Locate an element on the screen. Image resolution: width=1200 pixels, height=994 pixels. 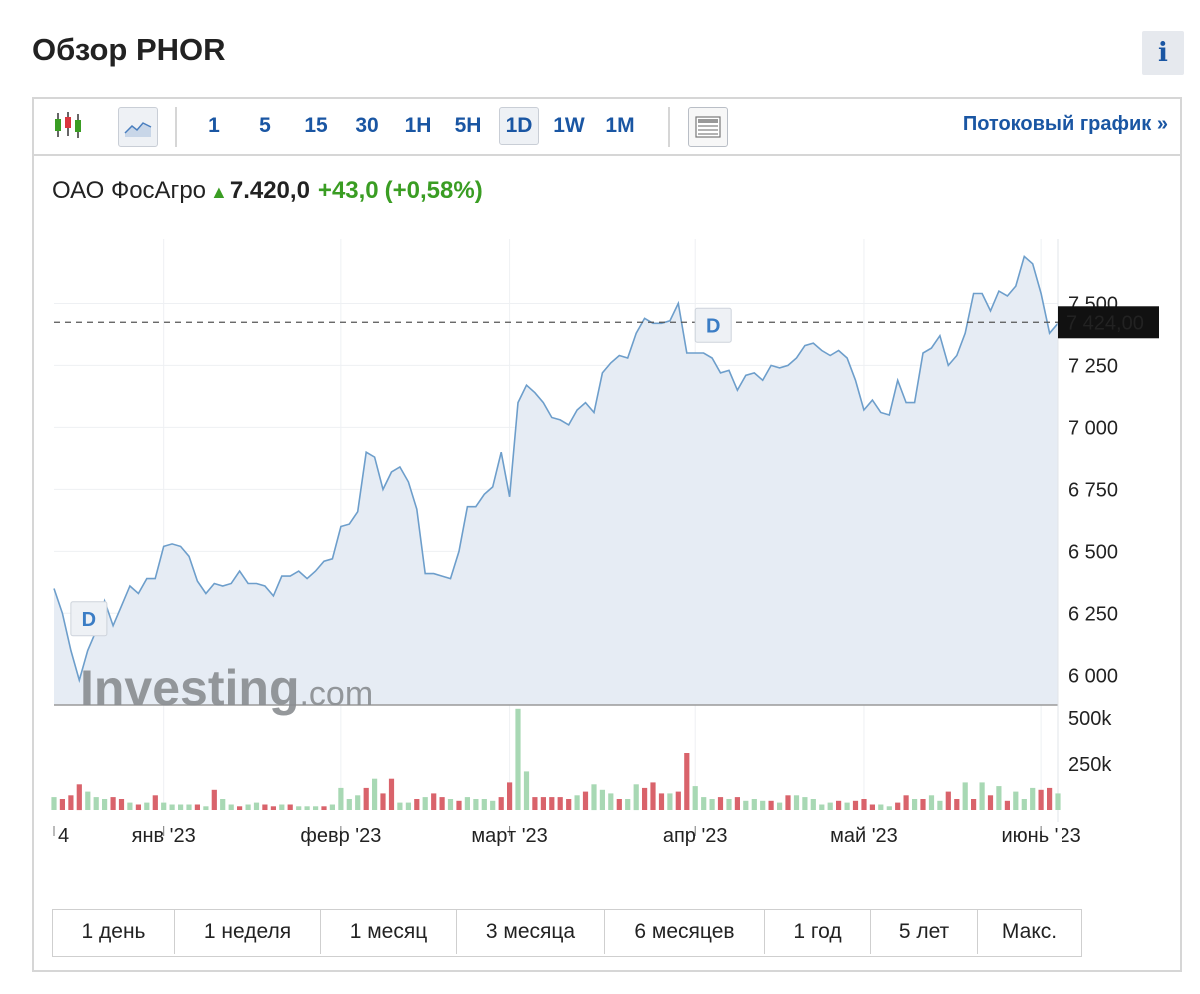
interval-1: 1 is located at coordinates (214, 125).